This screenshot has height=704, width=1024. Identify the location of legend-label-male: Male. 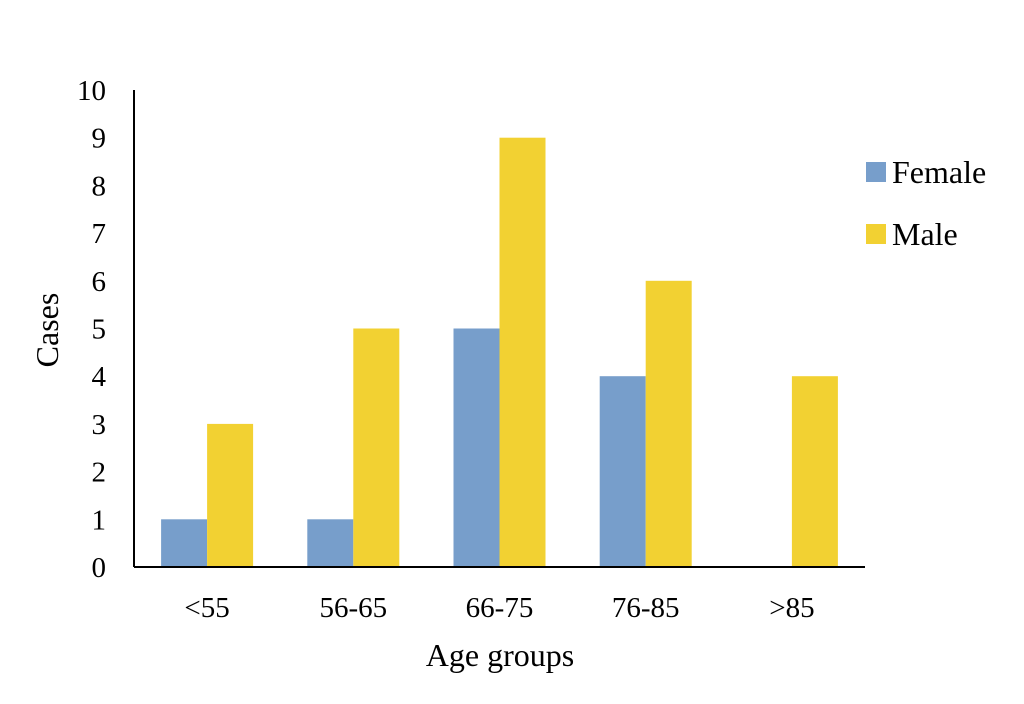
(925, 234).